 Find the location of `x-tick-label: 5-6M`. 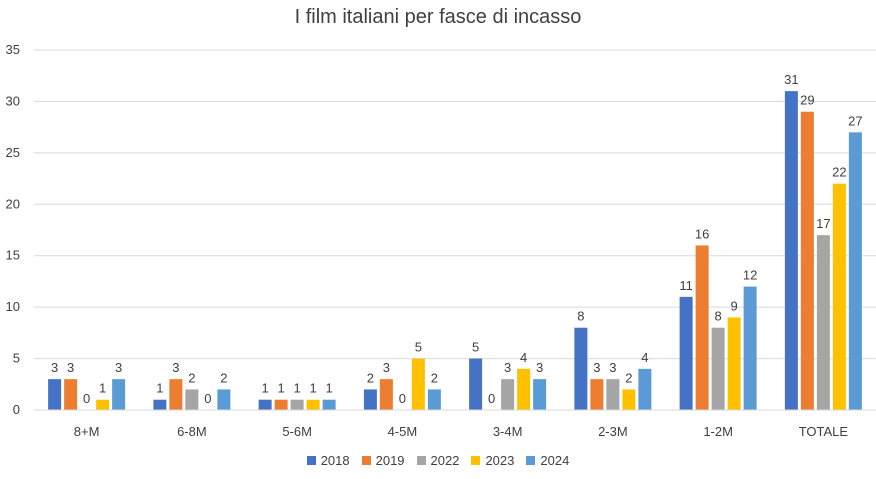

x-tick-label: 5-6M is located at coordinates (297, 431).